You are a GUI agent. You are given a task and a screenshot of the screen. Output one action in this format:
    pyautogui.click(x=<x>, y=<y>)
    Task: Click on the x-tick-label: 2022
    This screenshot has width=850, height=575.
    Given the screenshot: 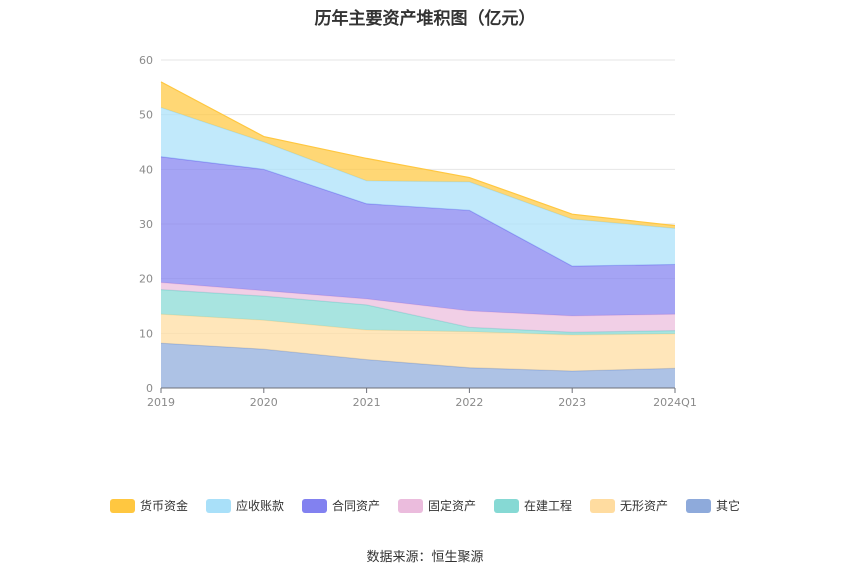 What is the action you would take?
    pyautogui.click(x=469, y=402)
    